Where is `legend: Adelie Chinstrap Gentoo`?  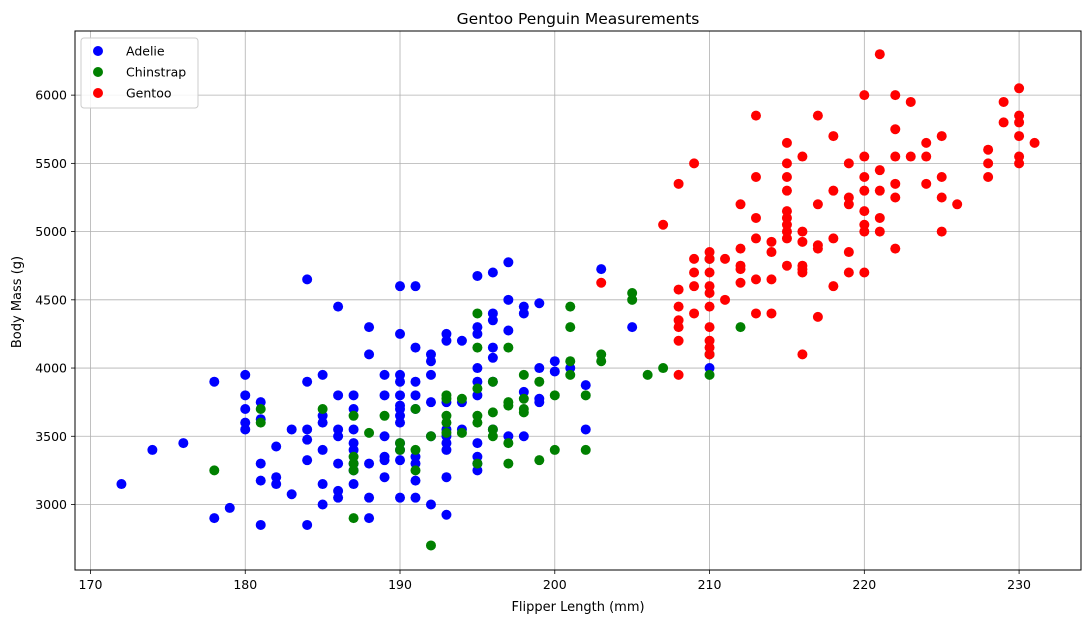
legend: Adelie Chinstrap Gentoo is located at coordinates (139, 73).